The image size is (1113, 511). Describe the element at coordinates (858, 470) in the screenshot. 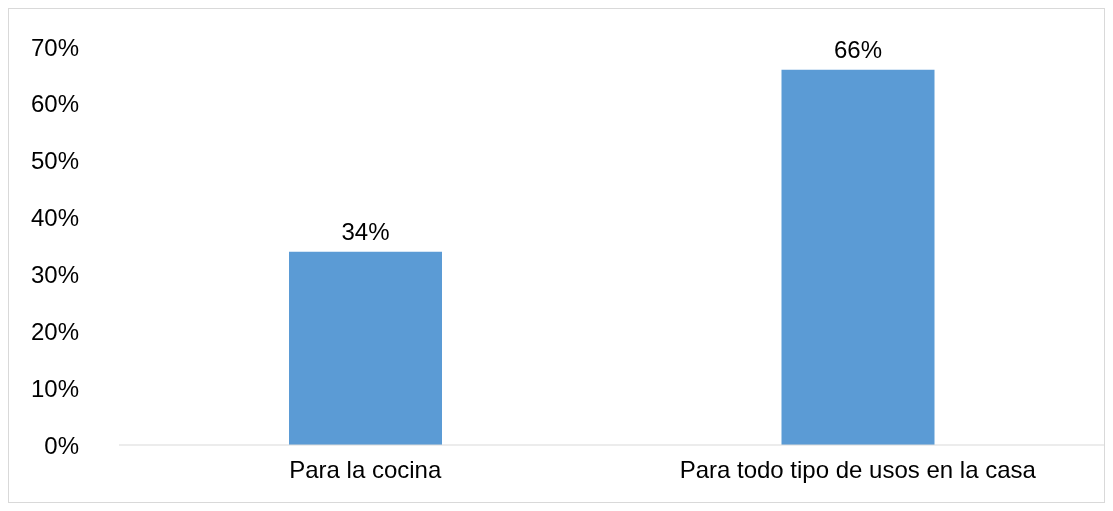

I see `x-tick-label: Para todo tipo de usos en la casa` at that location.